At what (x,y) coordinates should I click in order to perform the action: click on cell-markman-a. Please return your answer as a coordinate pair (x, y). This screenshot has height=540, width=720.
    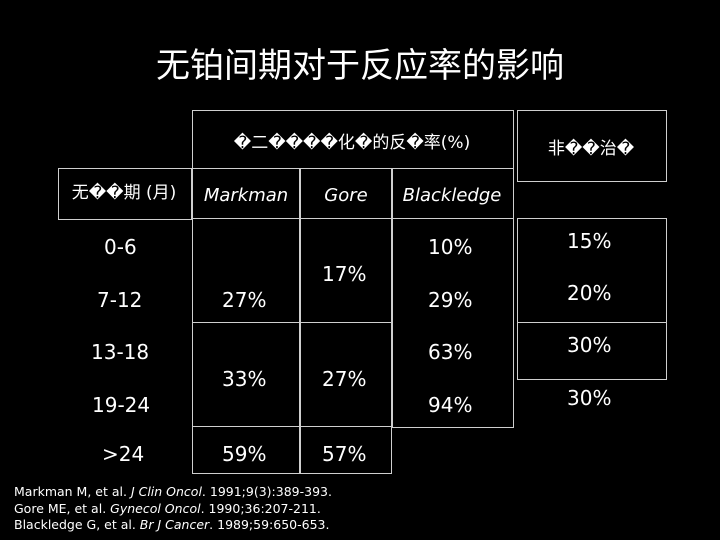
    Looking at the image, I should click on (246, 271).